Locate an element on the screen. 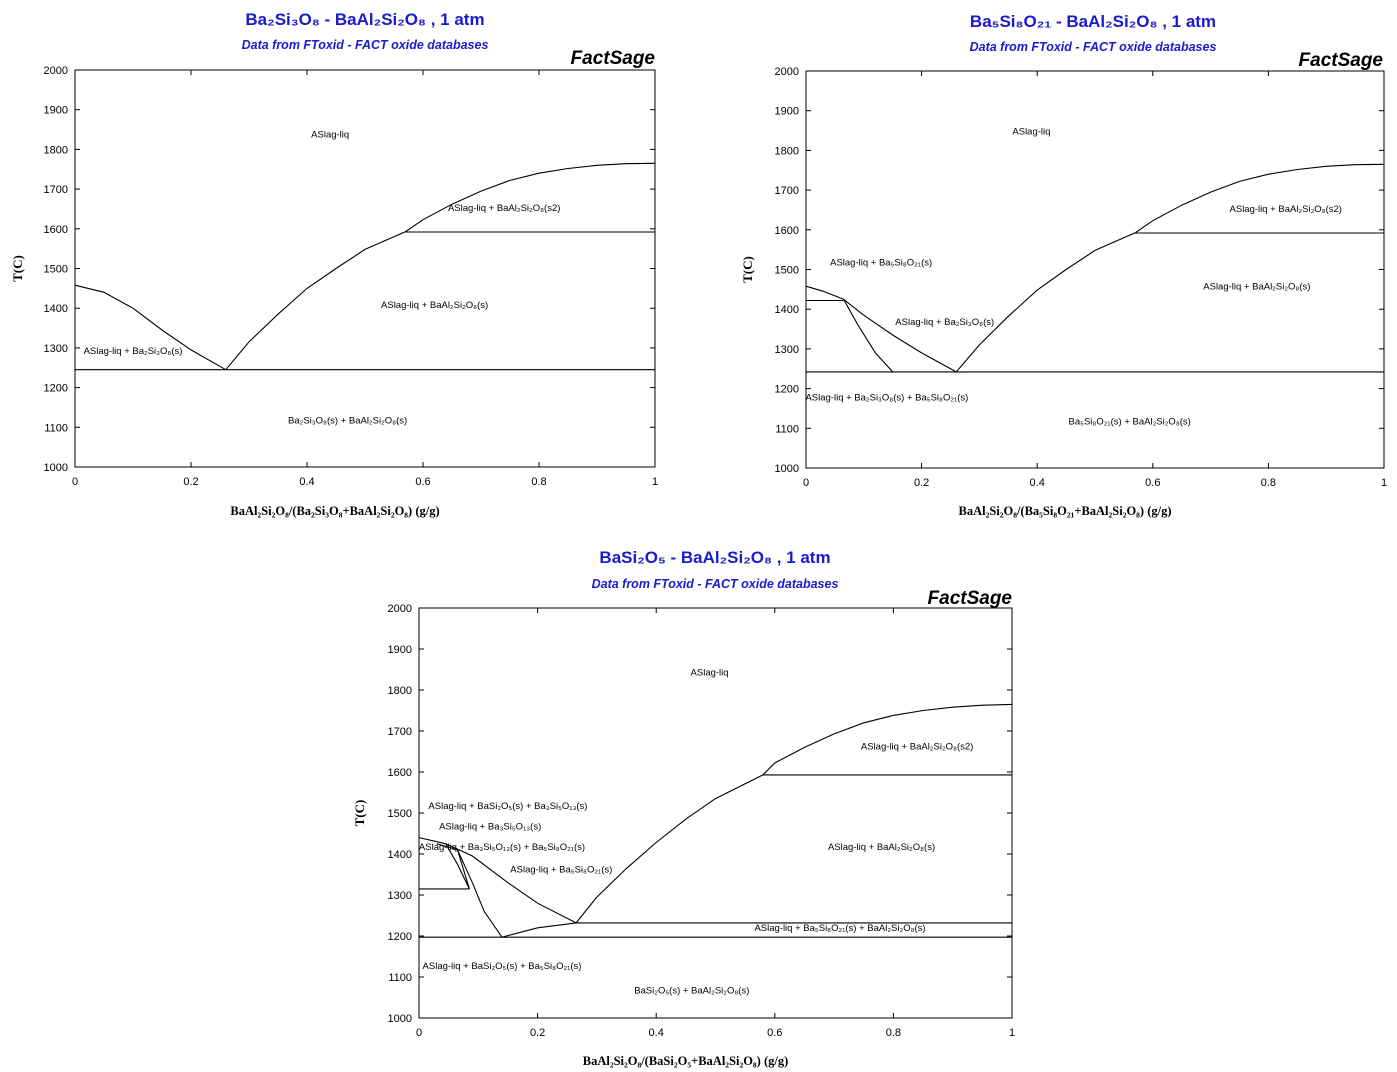 The image size is (1397, 1072). region-label-9: ASlag-liq + BaSi₂O₅(s) + Ba₅Si₈O₂₁(s) is located at coordinates (502, 966).